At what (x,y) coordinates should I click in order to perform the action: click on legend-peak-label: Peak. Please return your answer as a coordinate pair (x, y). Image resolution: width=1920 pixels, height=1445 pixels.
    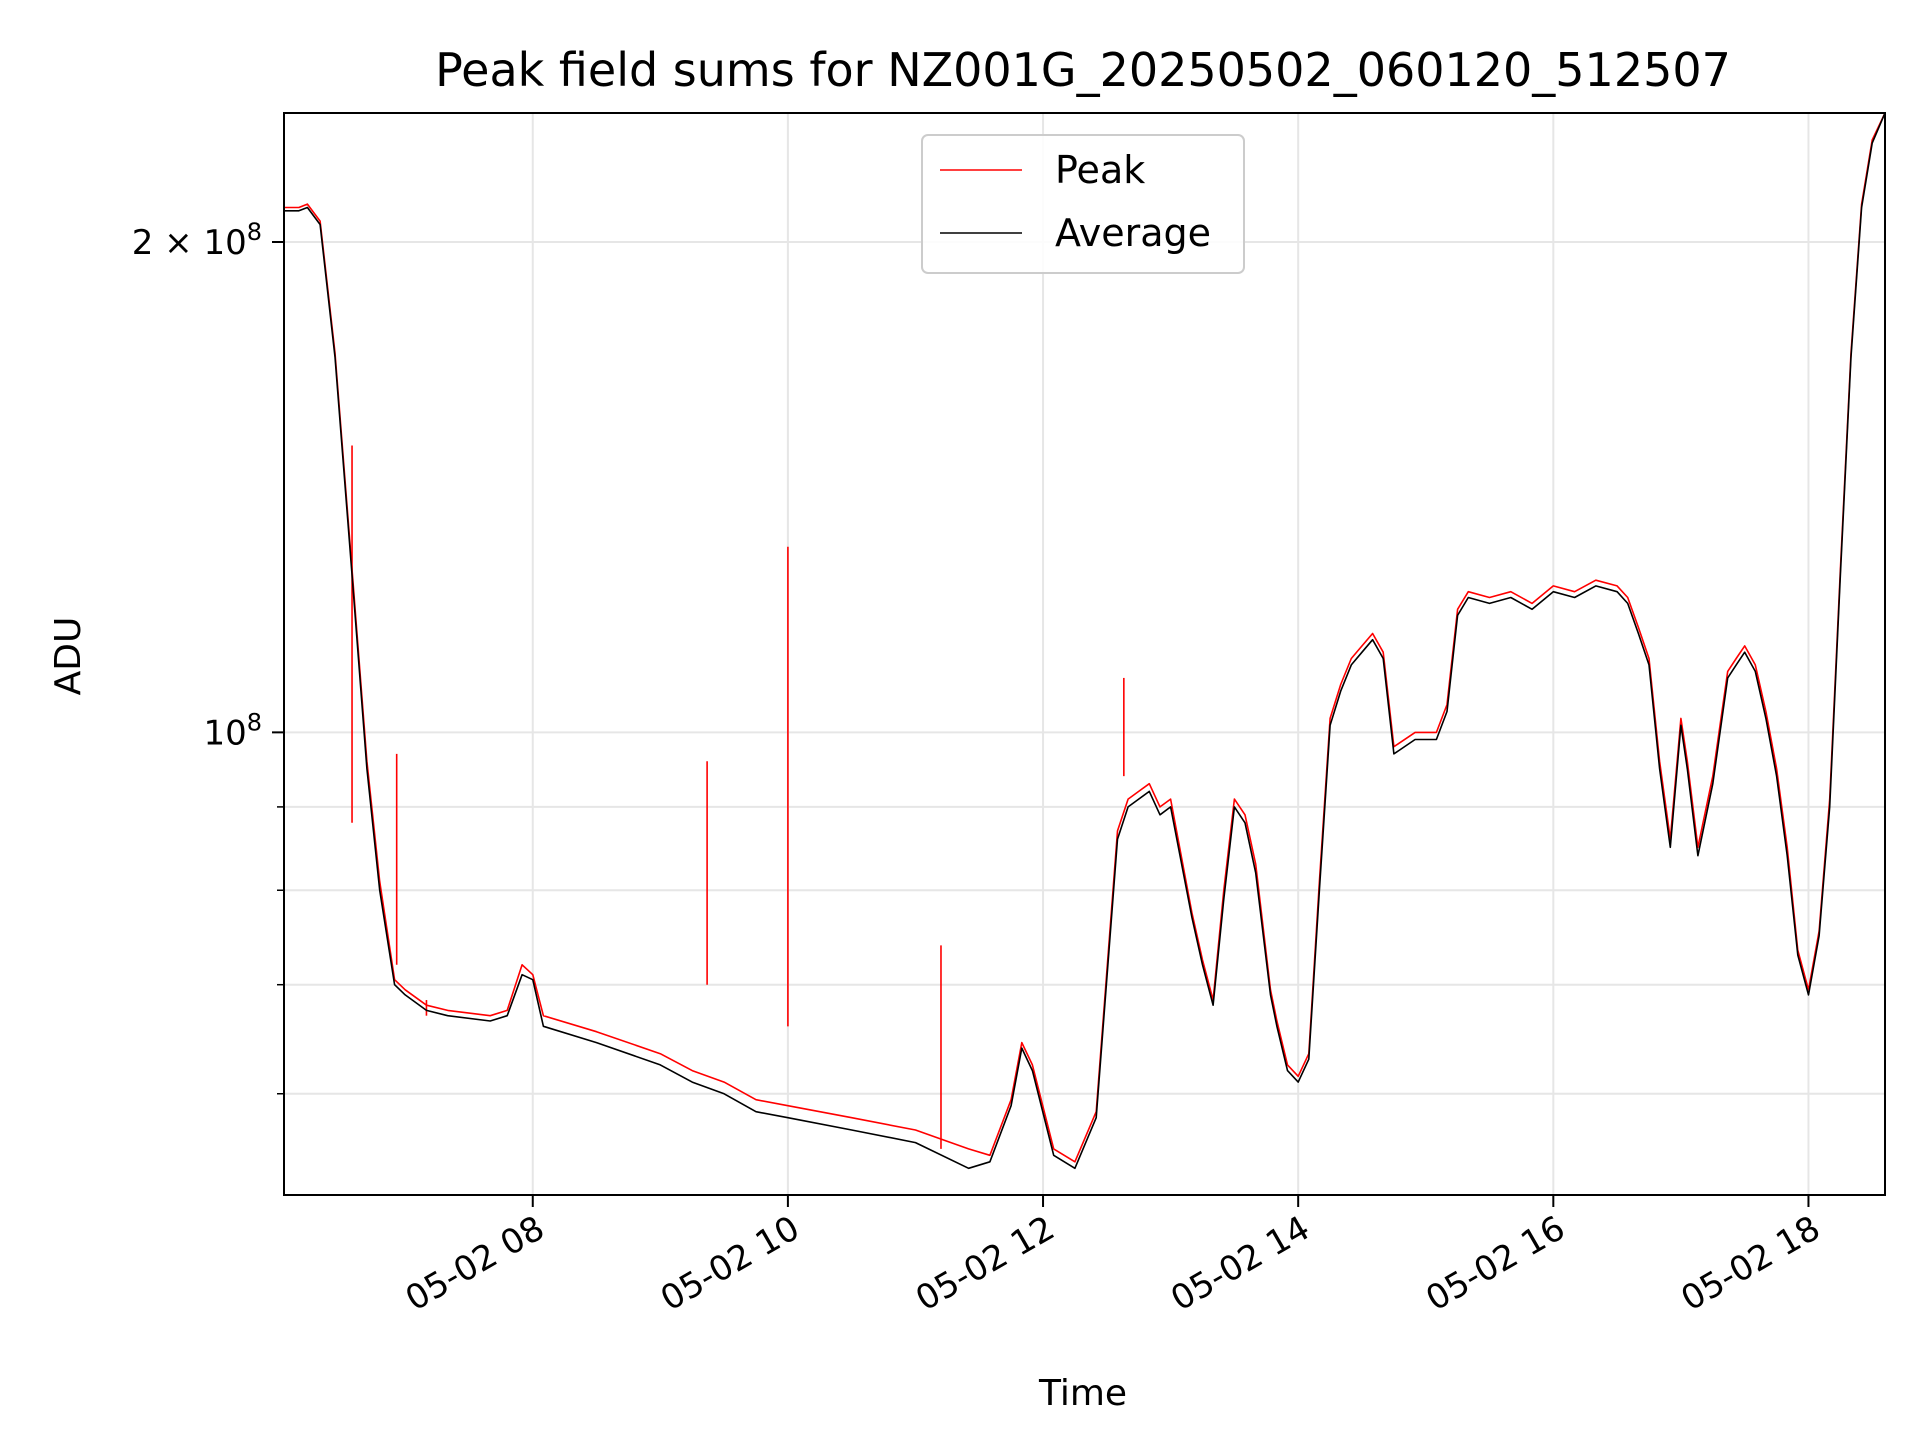
    Looking at the image, I should click on (1100, 170).